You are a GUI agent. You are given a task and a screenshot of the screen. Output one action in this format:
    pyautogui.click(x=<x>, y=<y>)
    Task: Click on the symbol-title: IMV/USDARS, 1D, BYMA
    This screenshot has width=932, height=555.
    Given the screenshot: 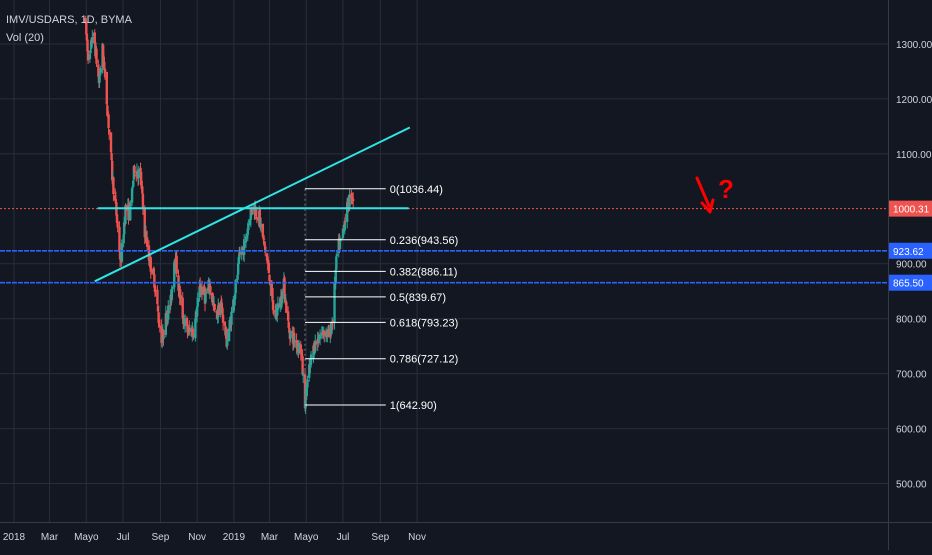 What is the action you would take?
    pyautogui.click(x=69, y=20)
    